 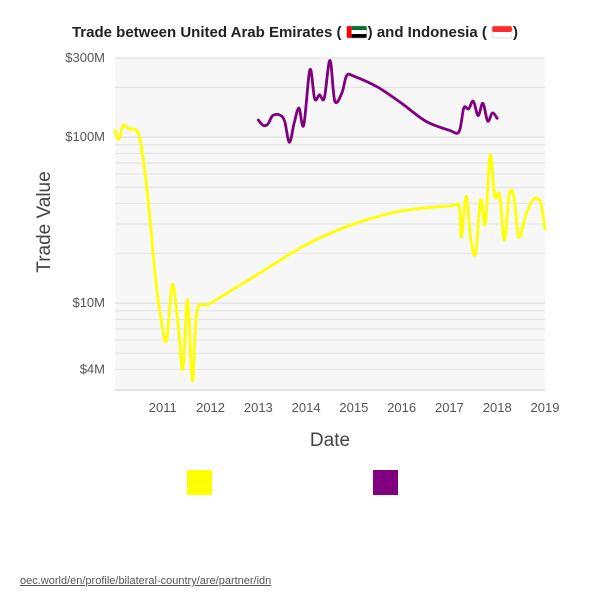 I want to click on x-tick-label-6: 2017, so click(x=449, y=407).